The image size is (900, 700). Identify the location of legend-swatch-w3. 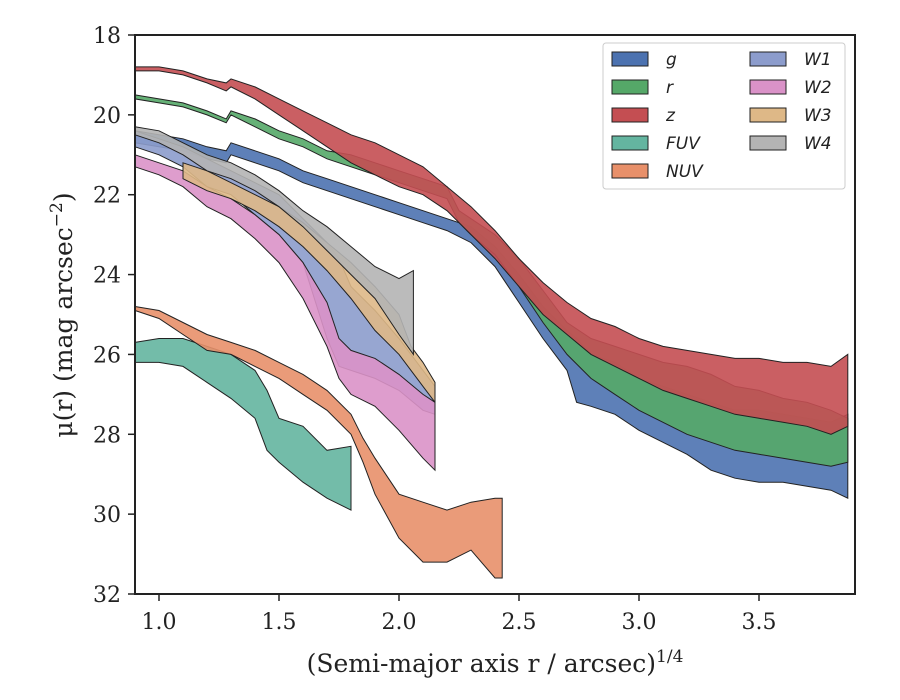
(768, 115).